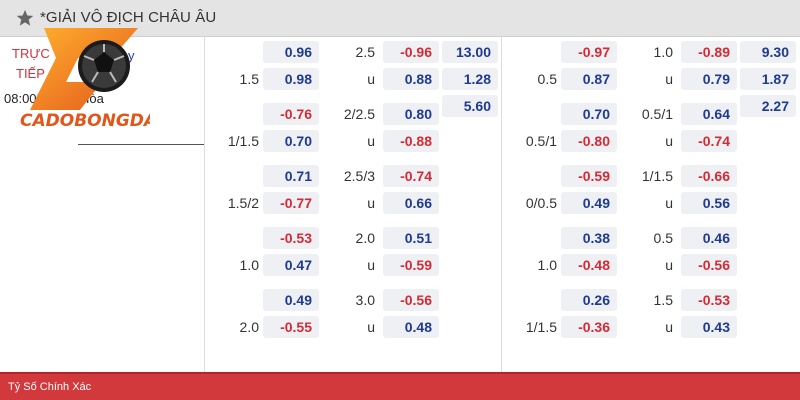 This screenshot has width=800, height=400. I want to click on total-line: 1/1.5, so click(657, 176).